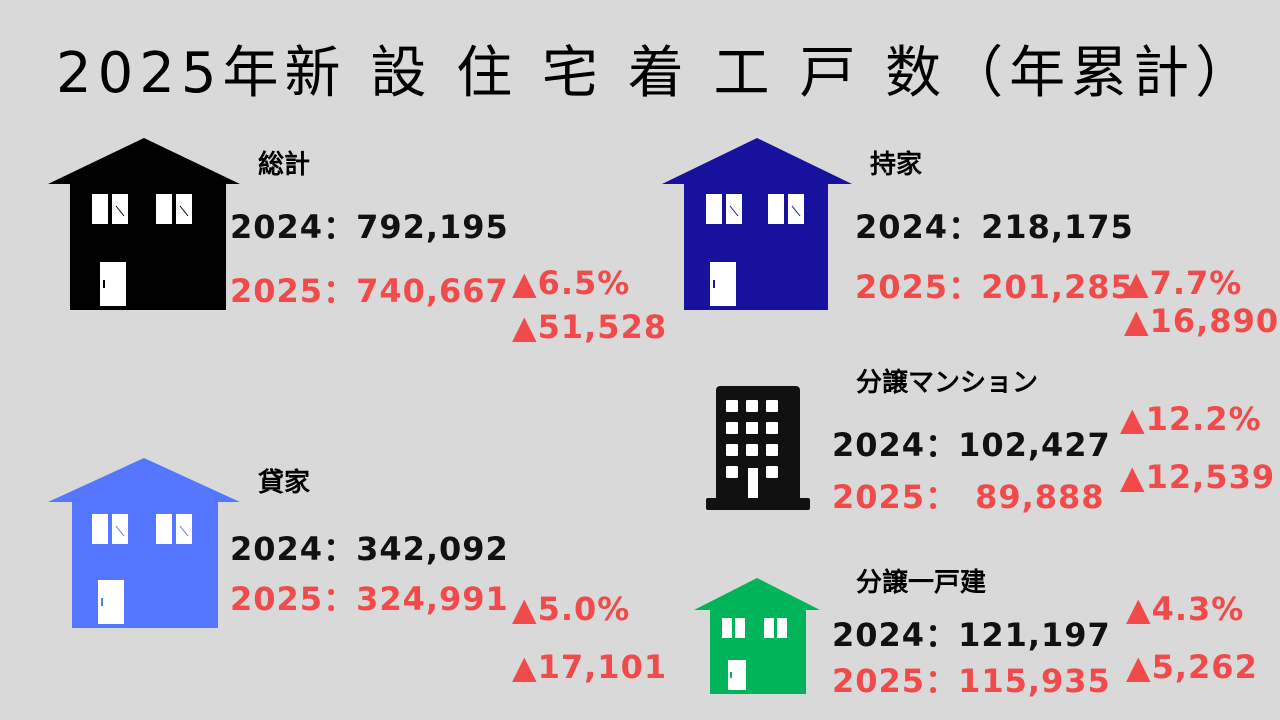 This screenshot has width=1280, height=720. What do you see at coordinates (571, 283) in the screenshot?
I see `total-change-percent: ▲6.5%` at bounding box center [571, 283].